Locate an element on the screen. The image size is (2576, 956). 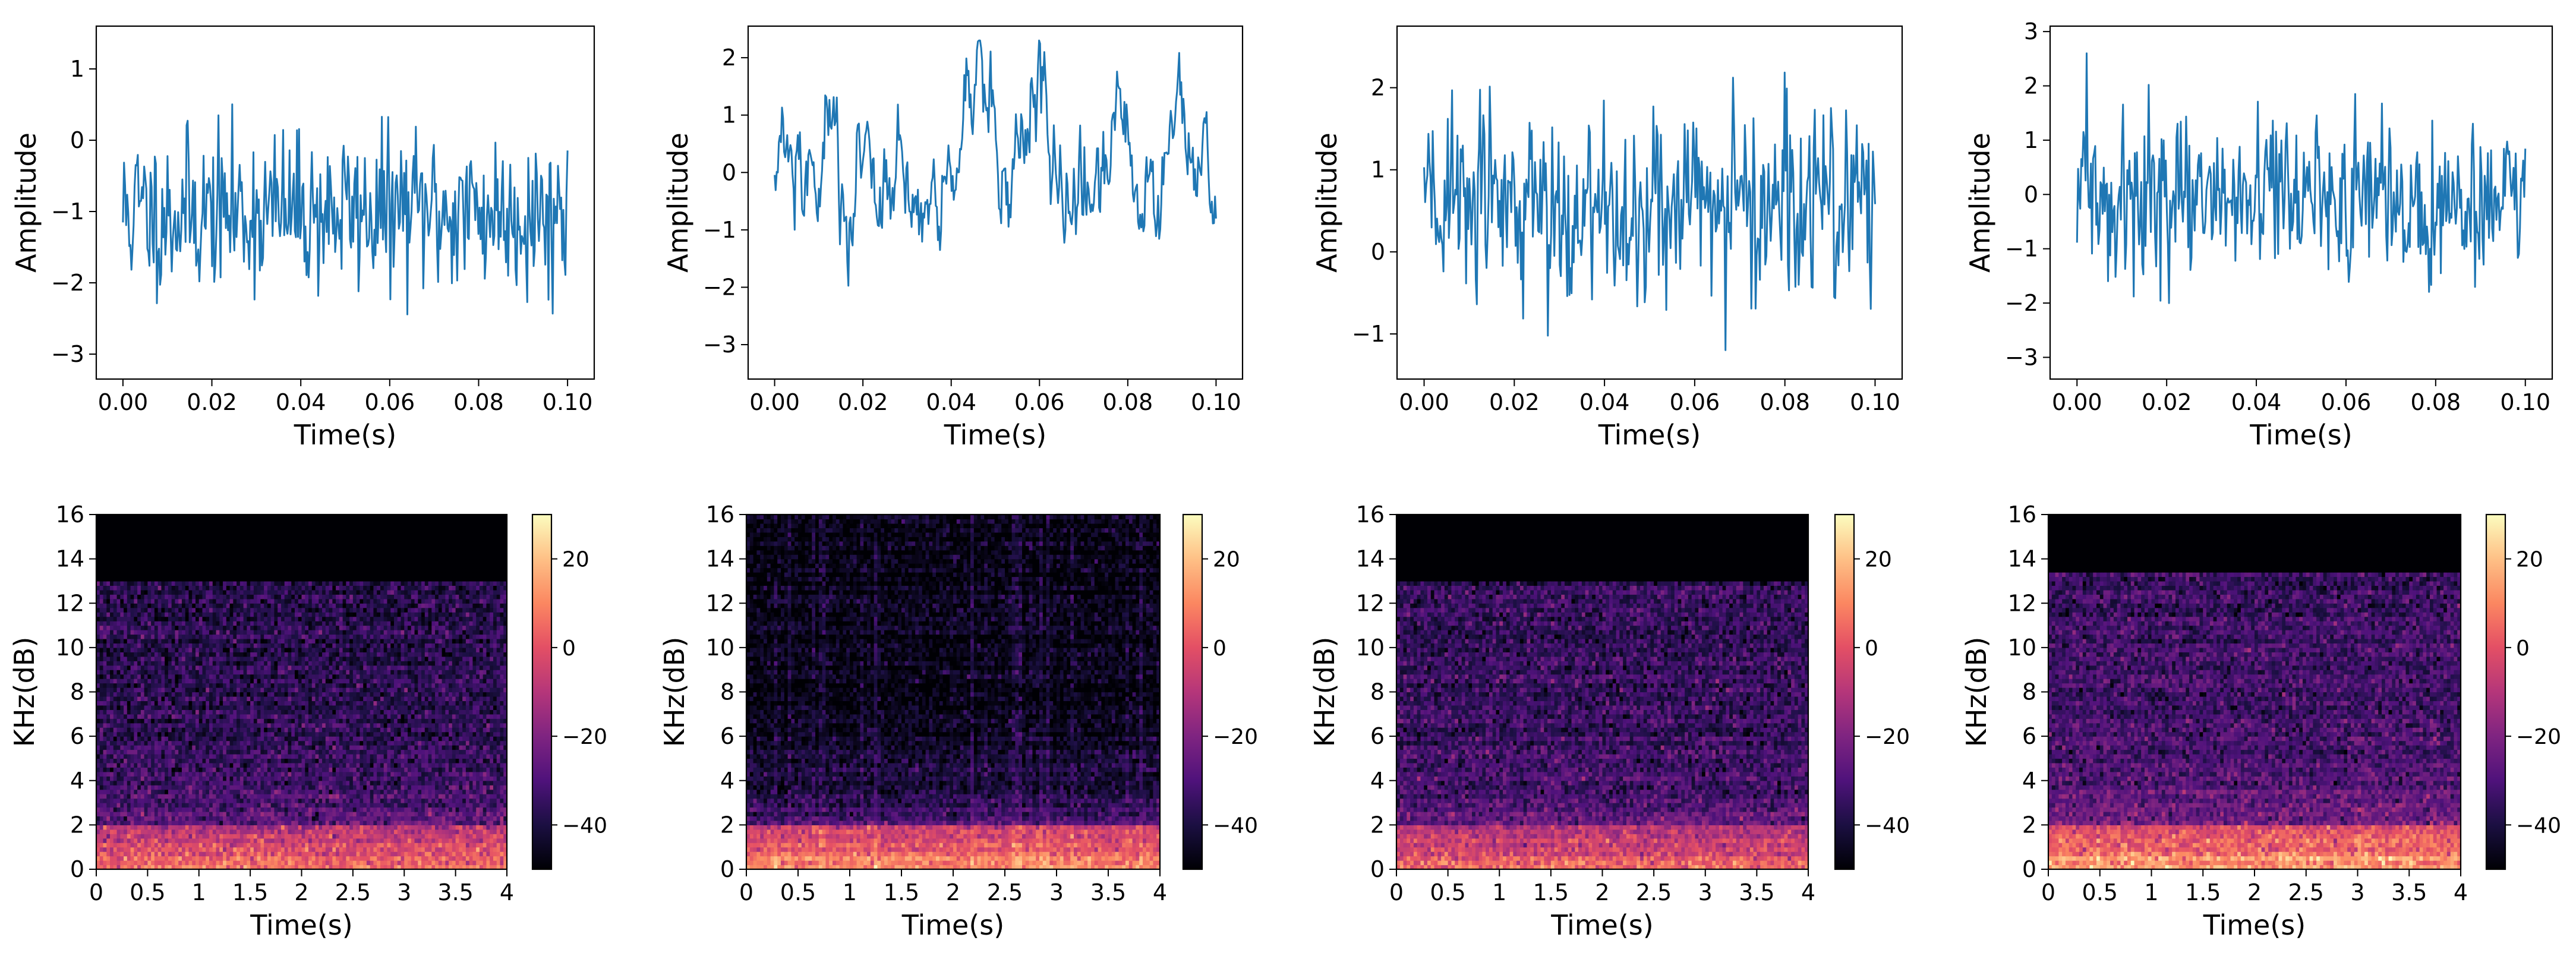
axes-frame is located at coordinates (996, 203).